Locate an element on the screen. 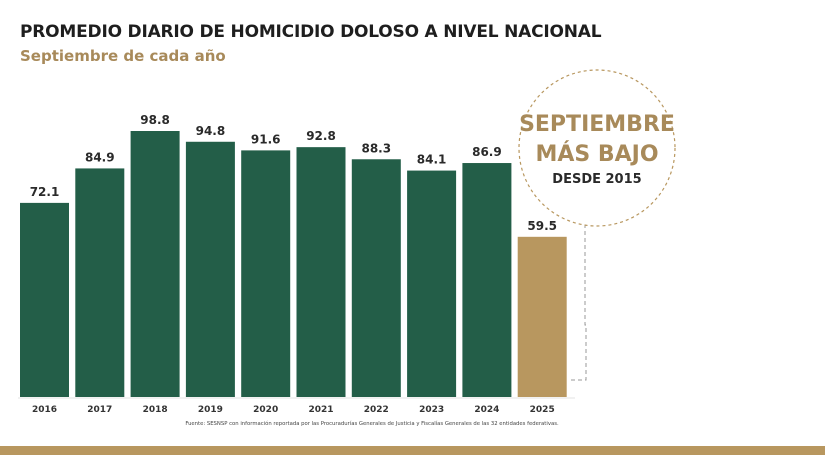 This screenshot has width=825, height=455. bar-2023 is located at coordinates (432, 283).